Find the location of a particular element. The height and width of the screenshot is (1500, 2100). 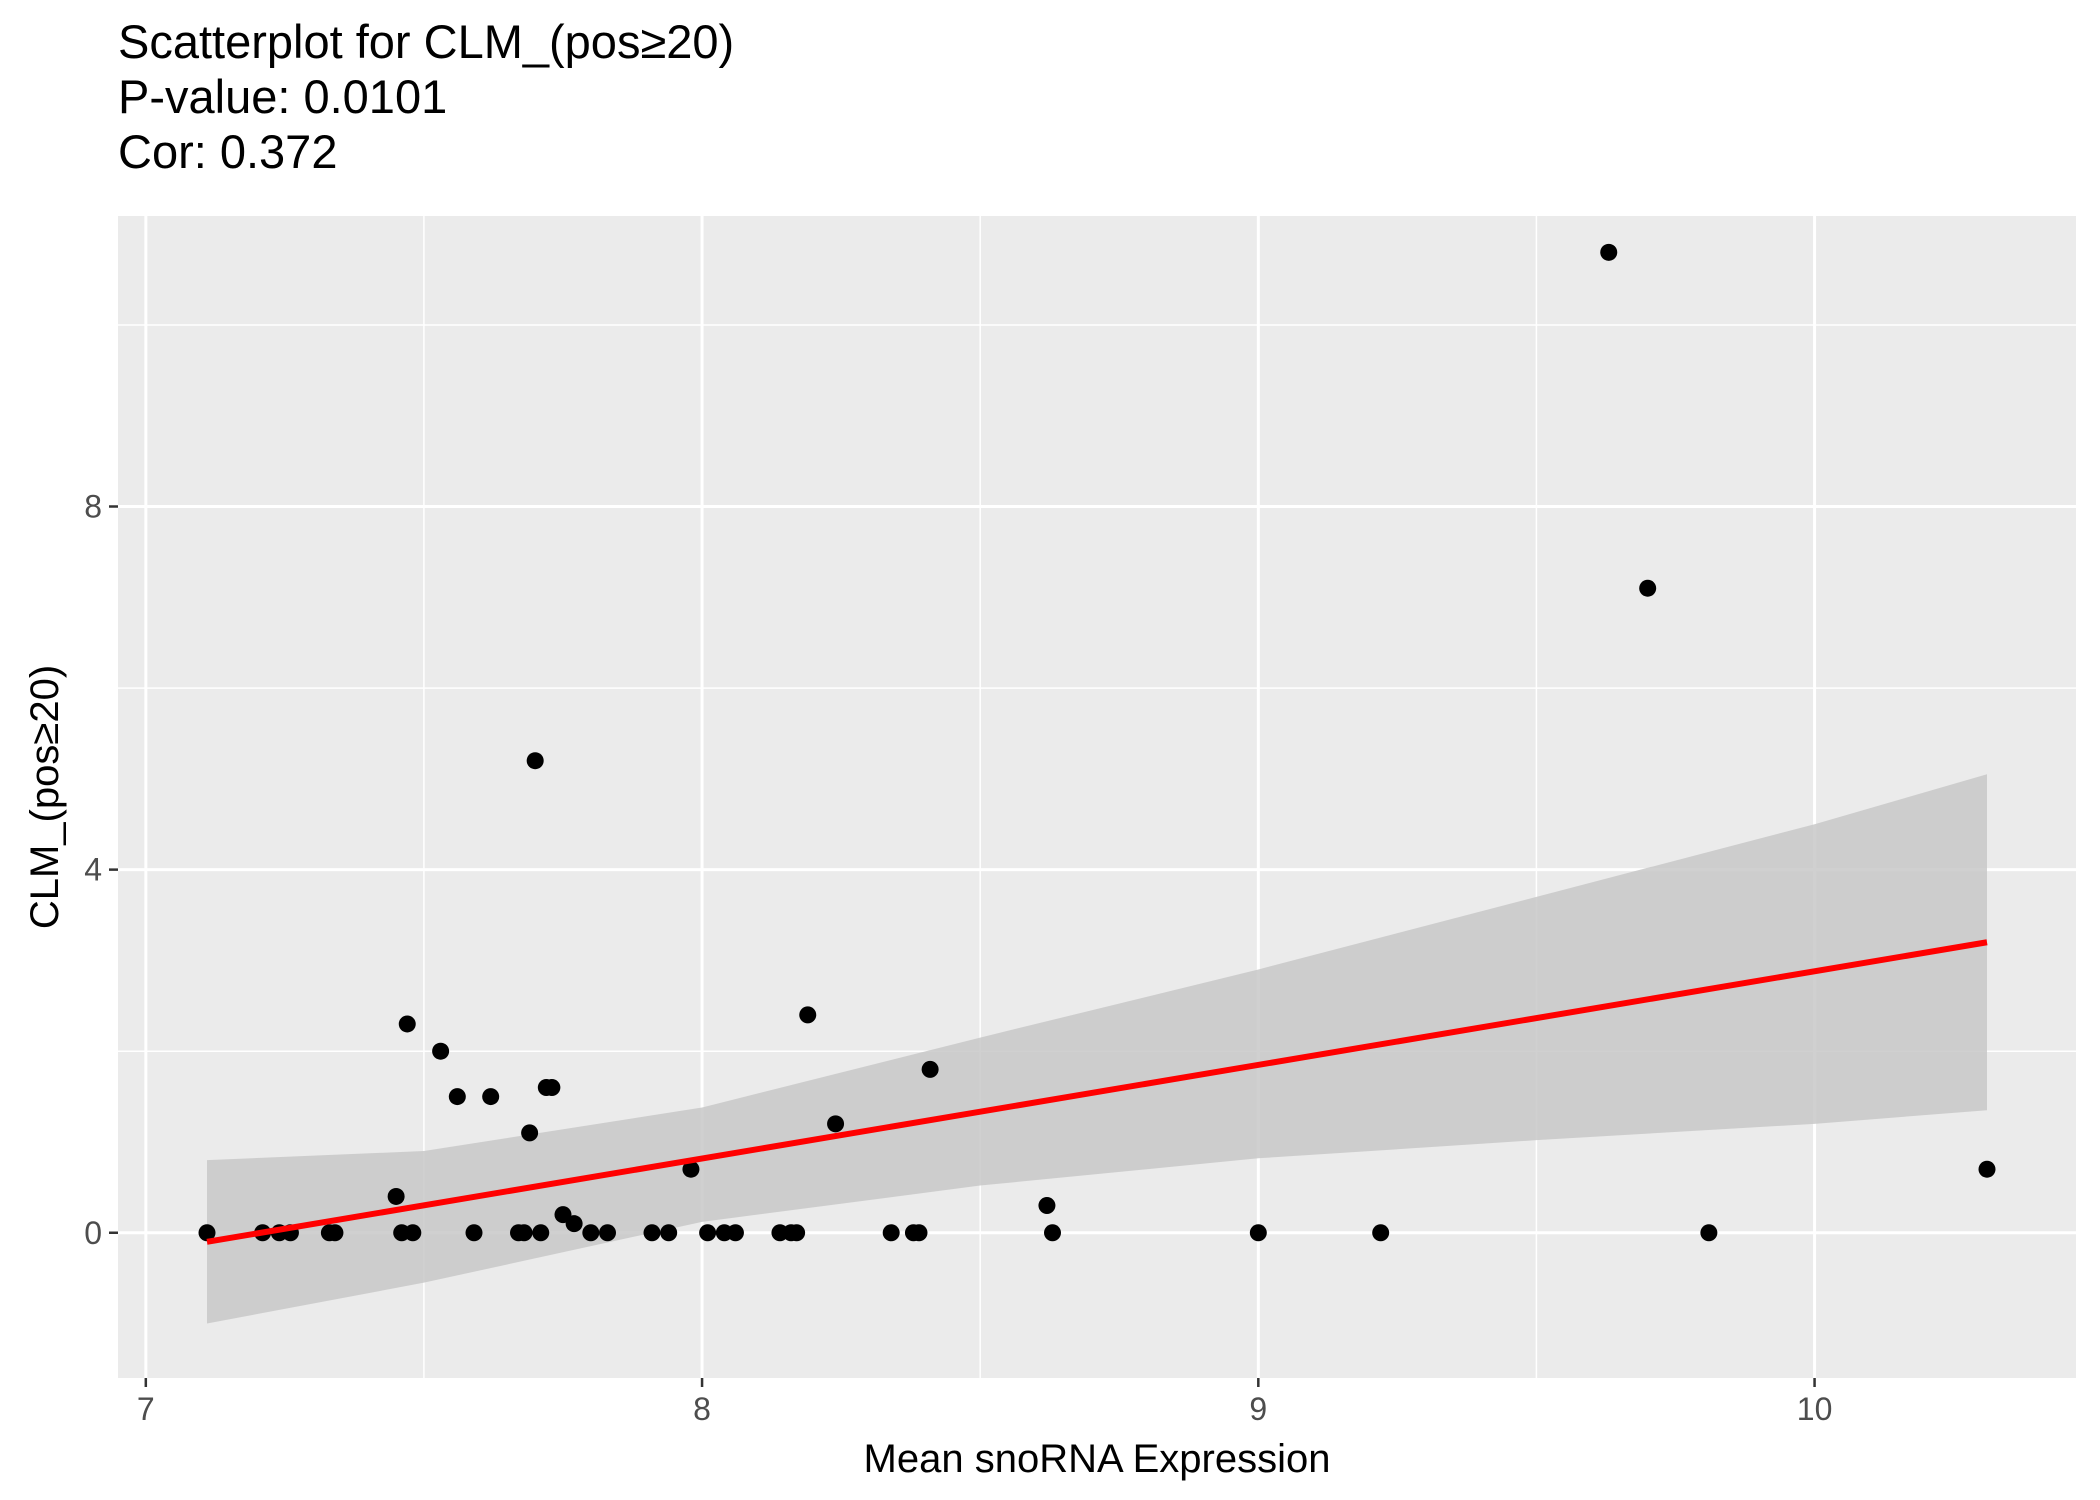

y-axis-ticks: 0 4 8 is located at coordinates (101, 870).